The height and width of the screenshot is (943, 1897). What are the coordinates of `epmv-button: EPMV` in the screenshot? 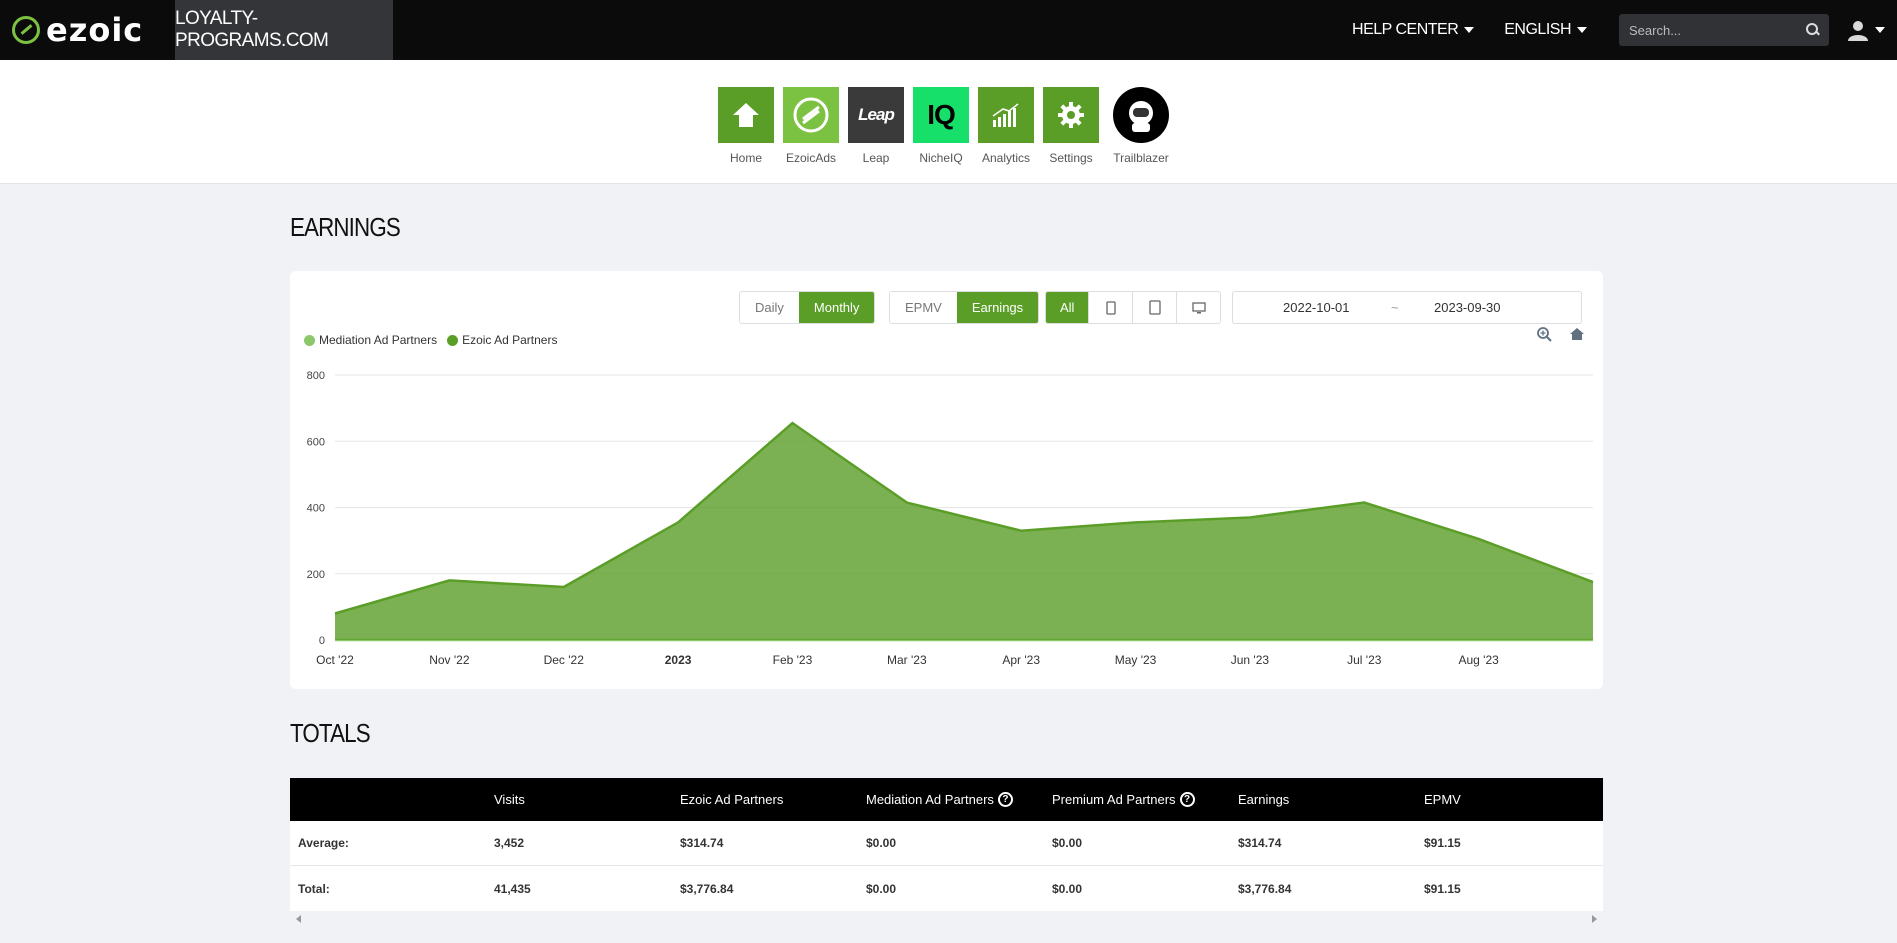 It's located at (923, 307).